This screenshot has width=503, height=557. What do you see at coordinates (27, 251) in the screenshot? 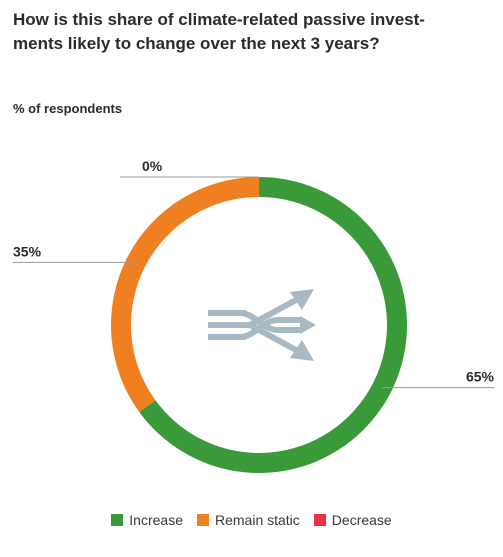
I see `data-label-remain-static: 35%` at bounding box center [27, 251].